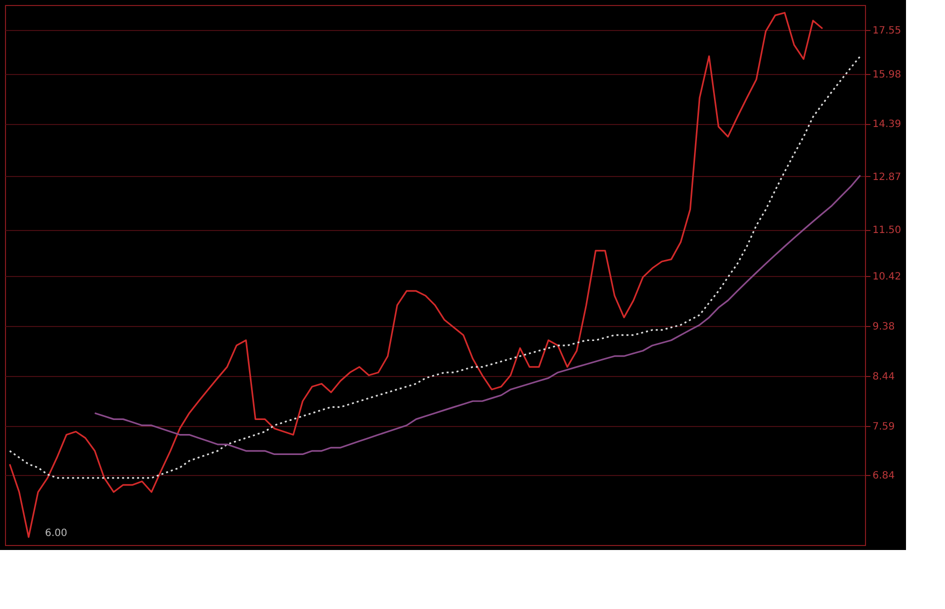 This screenshot has width=945, height=609. What do you see at coordinates (883, 426) in the screenshot?
I see `y-tick-label: 7.59` at bounding box center [883, 426].